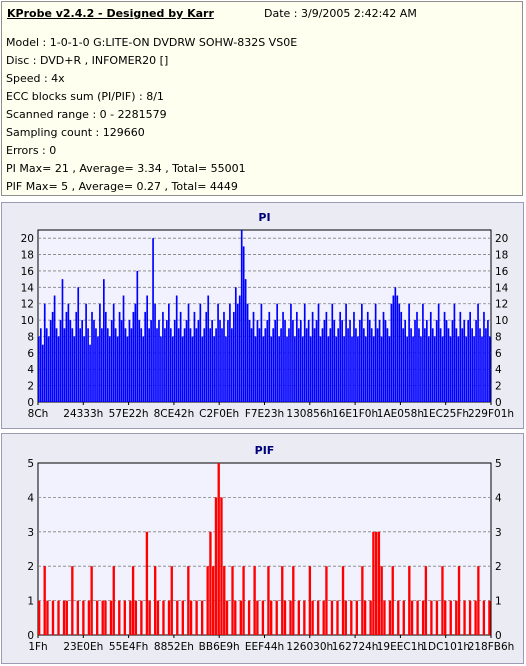 This screenshot has height=666, width=526. I want to click on y-tick-label-right: 18, so click(501, 256).